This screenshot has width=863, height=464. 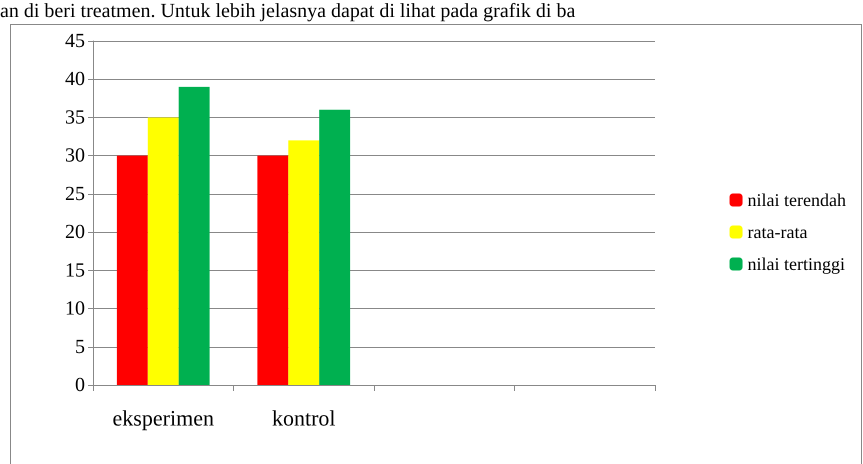 What do you see at coordinates (75, 270) in the screenshot?
I see `y-tick-label: 15` at bounding box center [75, 270].